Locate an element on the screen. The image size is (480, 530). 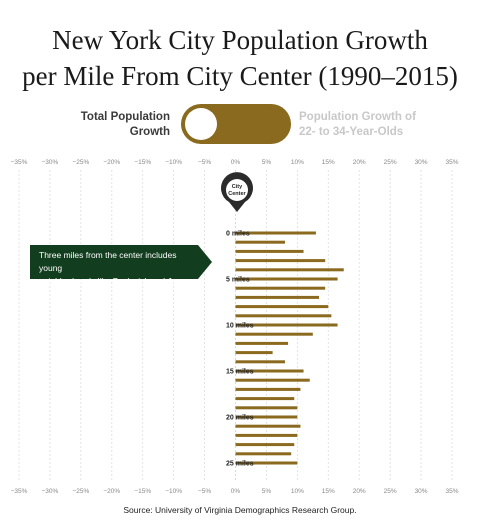
x-tick-label-top: 30% is located at coordinates (421, 162).